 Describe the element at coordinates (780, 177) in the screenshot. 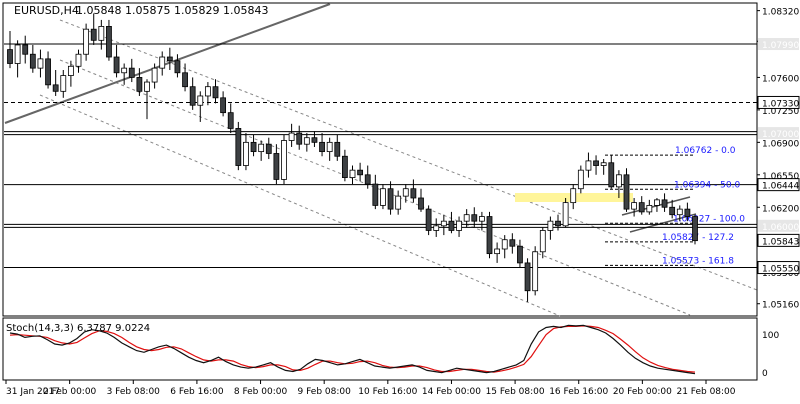

I see `price-tick-label: 1.06550` at that location.